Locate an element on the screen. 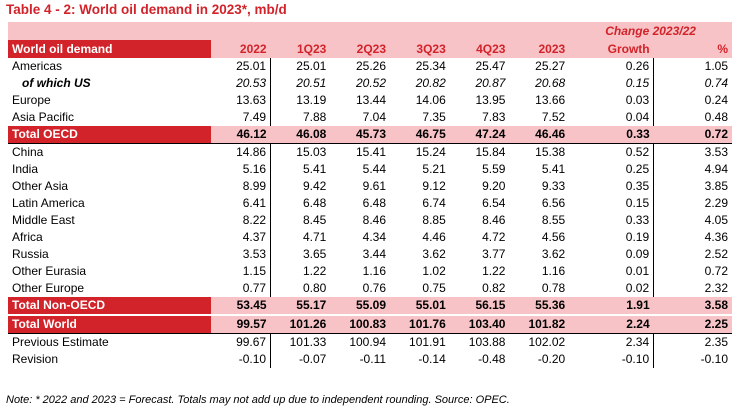 Image resolution: width=740 pixels, height=414 pixels. table-cell: 99.67 is located at coordinates (241, 342).